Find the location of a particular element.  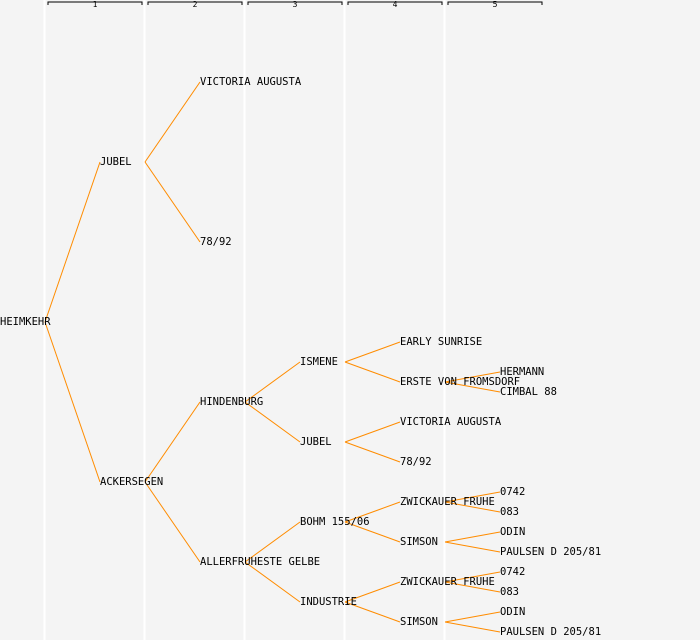

generation-header: 5 is located at coordinates (495, 4).